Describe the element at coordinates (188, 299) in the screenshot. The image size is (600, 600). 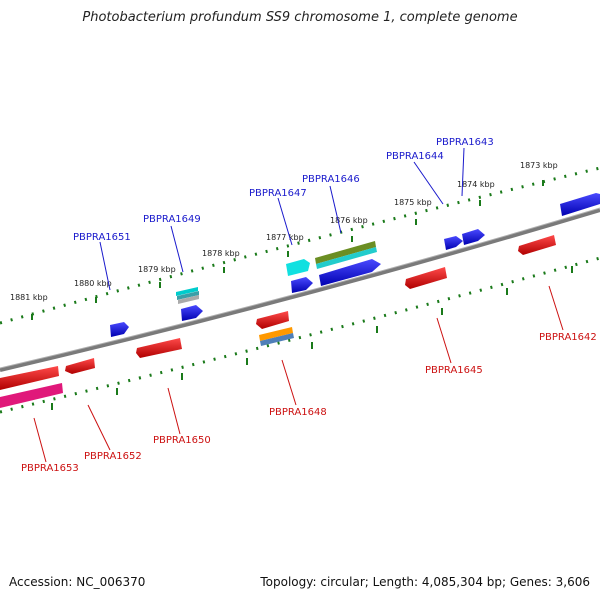
I see `gene-bar-gray` at that location.